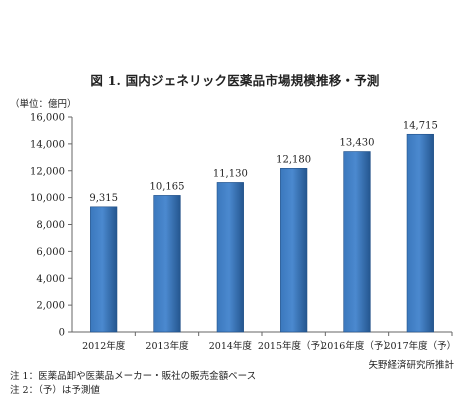 This screenshot has width=470, height=400. I want to click on x-tick-label: 2014年度, so click(231, 346).